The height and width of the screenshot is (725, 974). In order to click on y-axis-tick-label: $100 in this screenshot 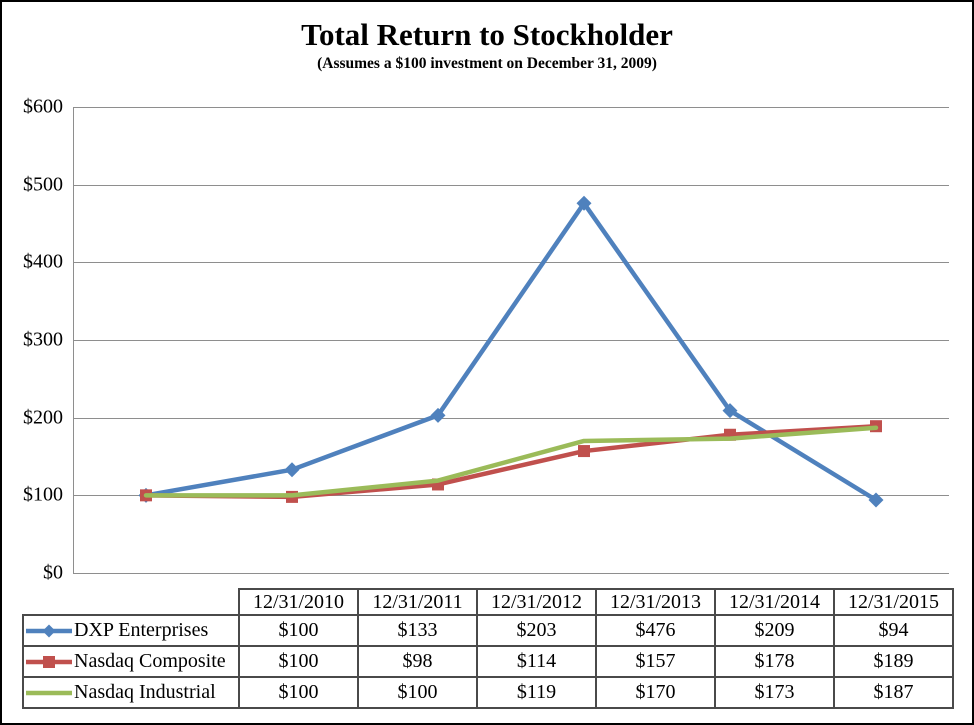, I will do `click(43, 494)`.